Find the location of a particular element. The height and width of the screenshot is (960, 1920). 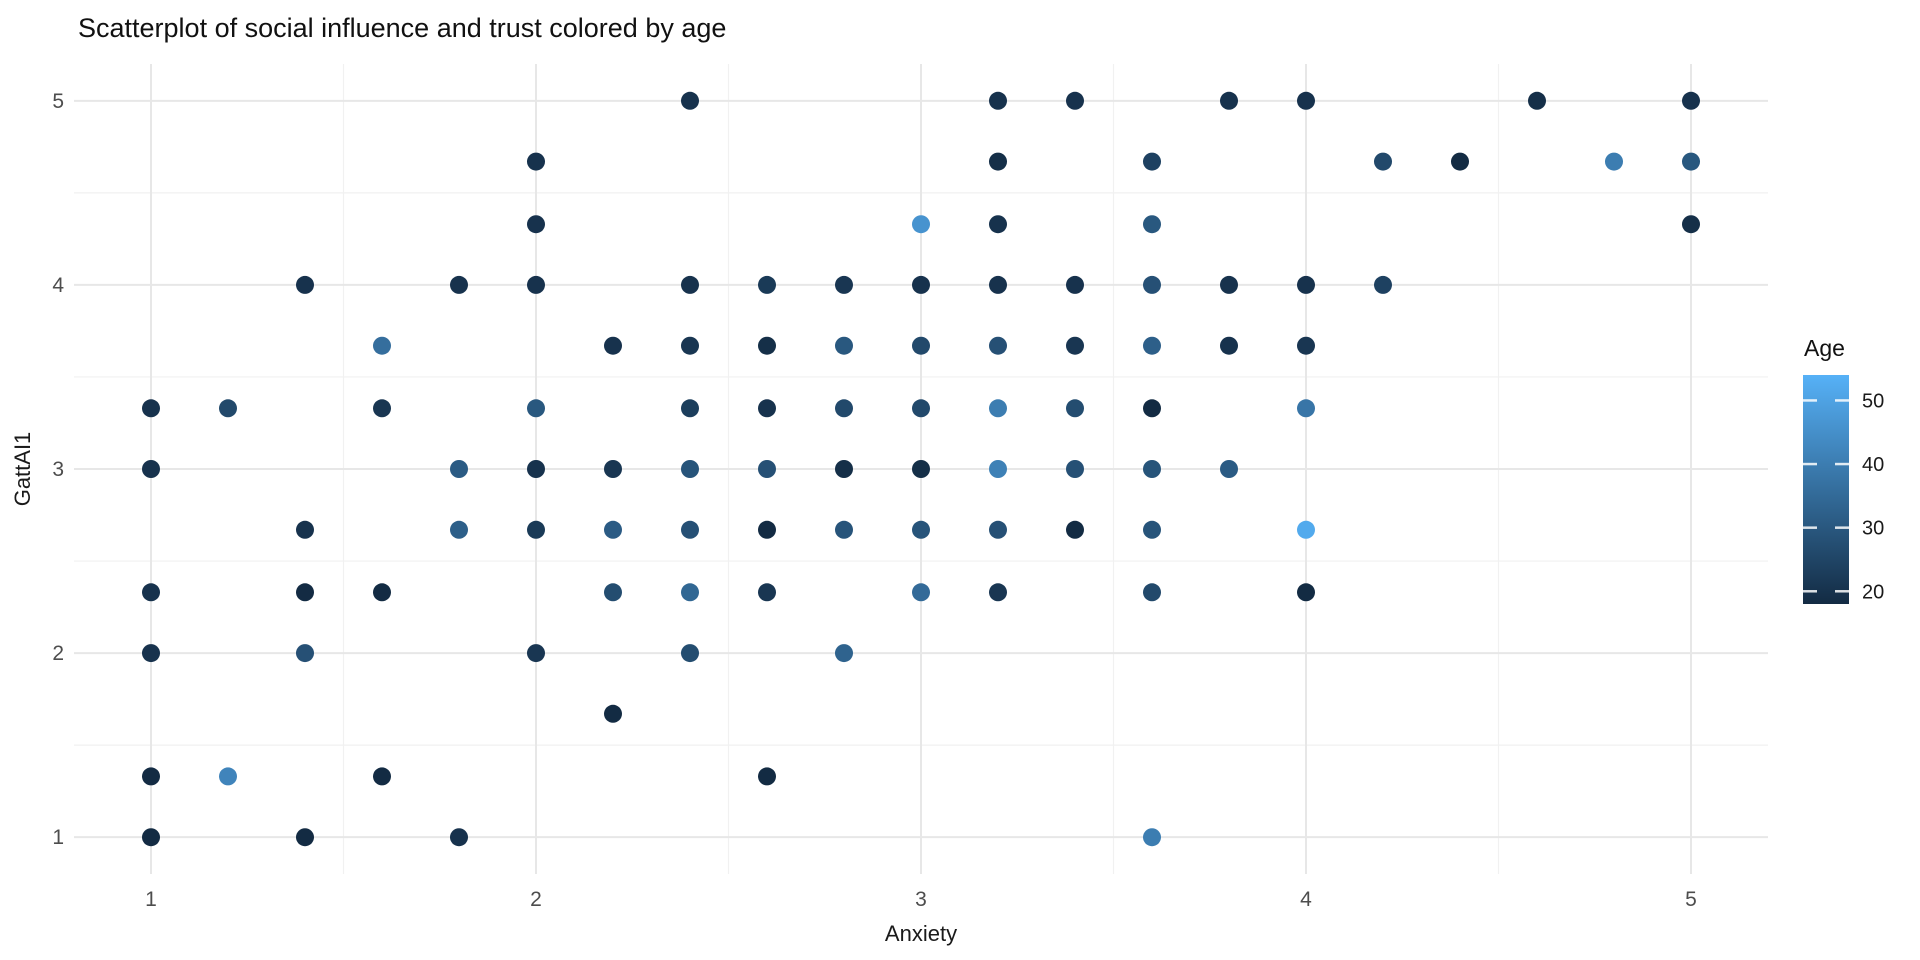

legend-title: Age is located at coordinates (1824, 348).